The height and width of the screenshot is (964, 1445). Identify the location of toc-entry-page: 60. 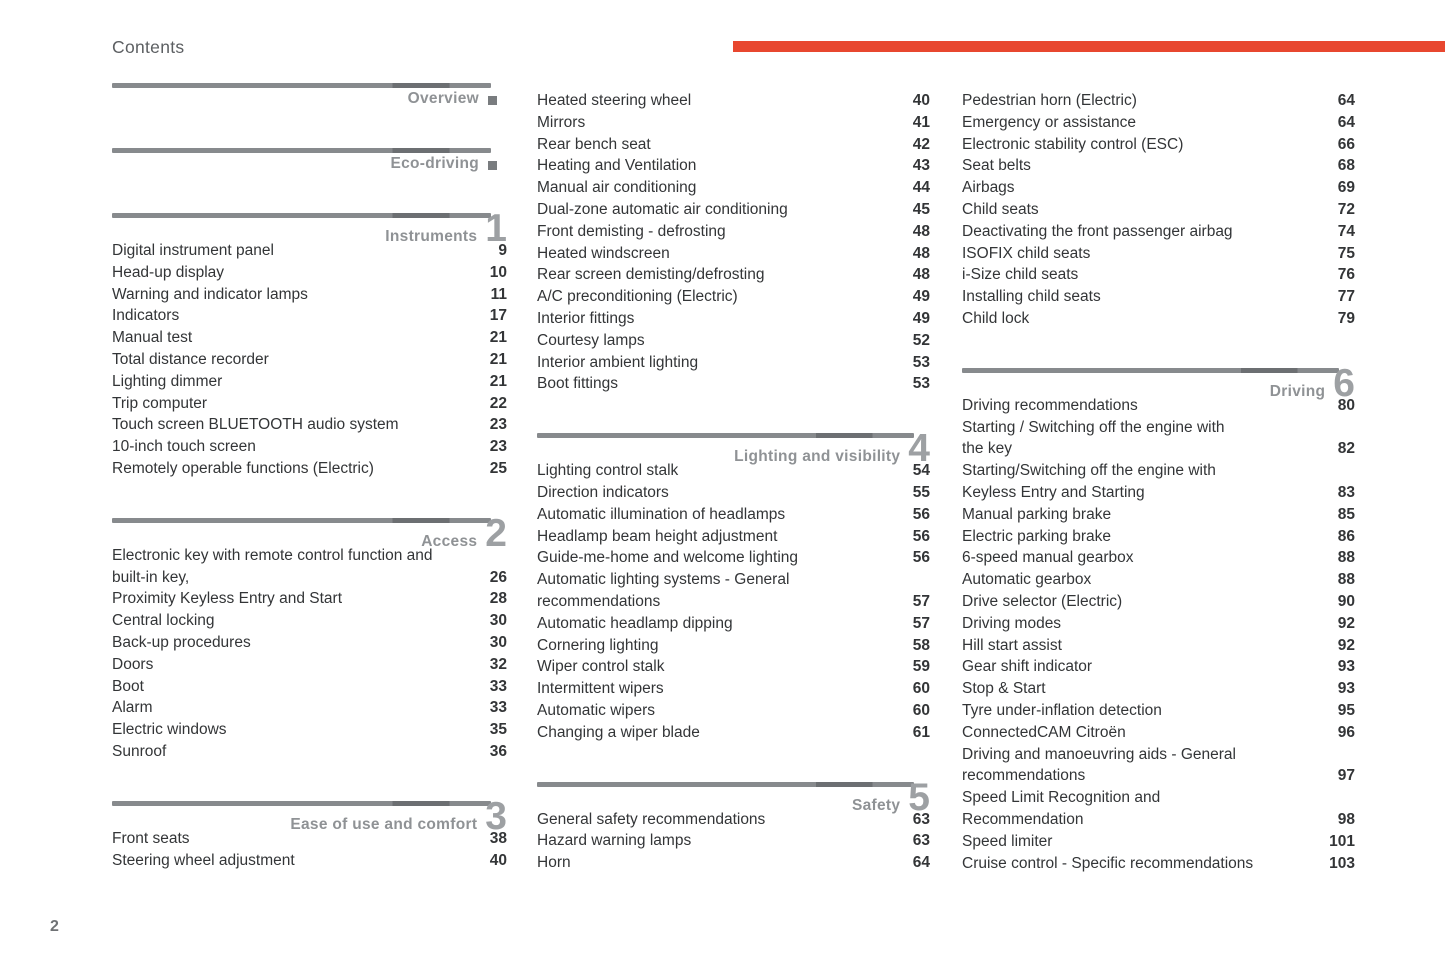
(921, 710).